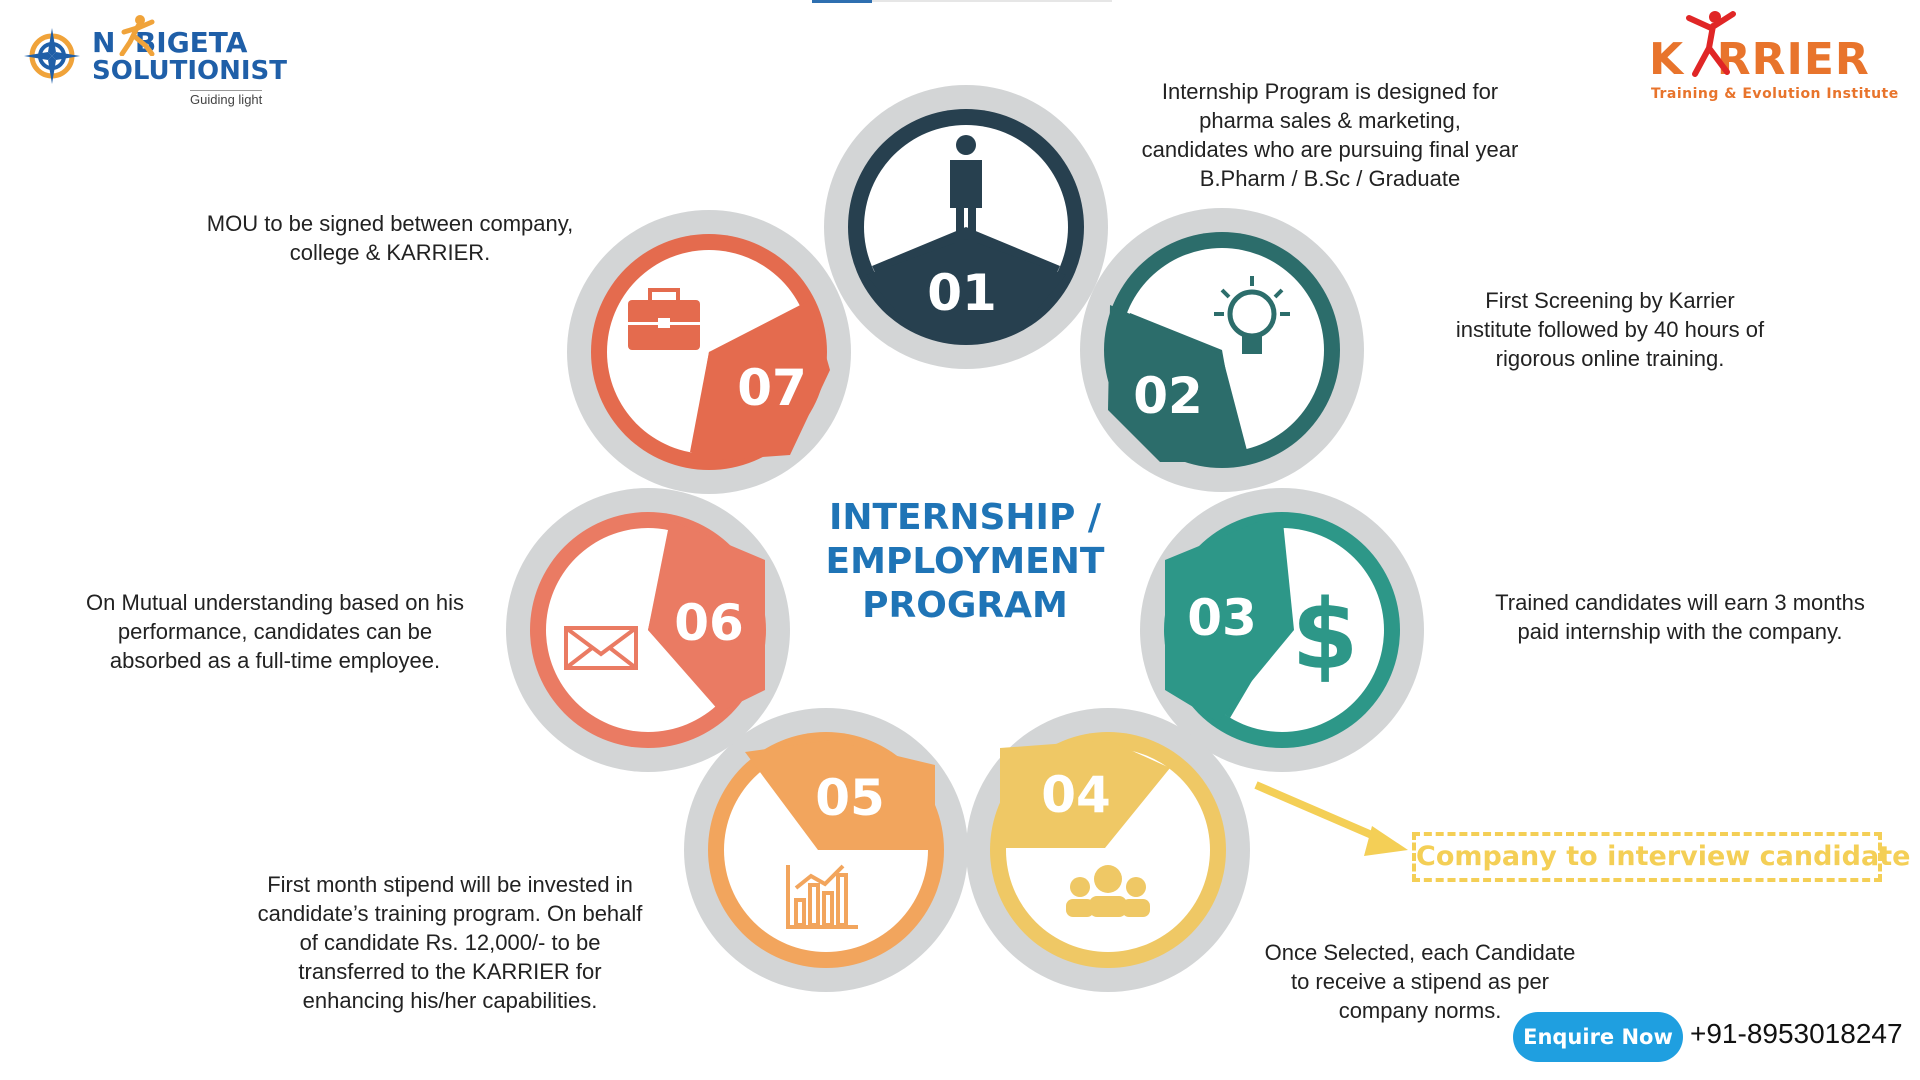  What do you see at coordinates (1325, 635) in the screenshot?
I see `dollar-icon: $` at bounding box center [1325, 635].